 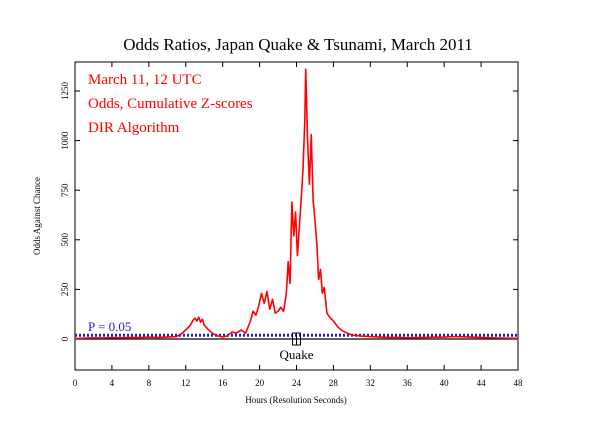 I want to click on annotation-line: Odds, Cumulative Z-scores, so click(x=170, y=104).